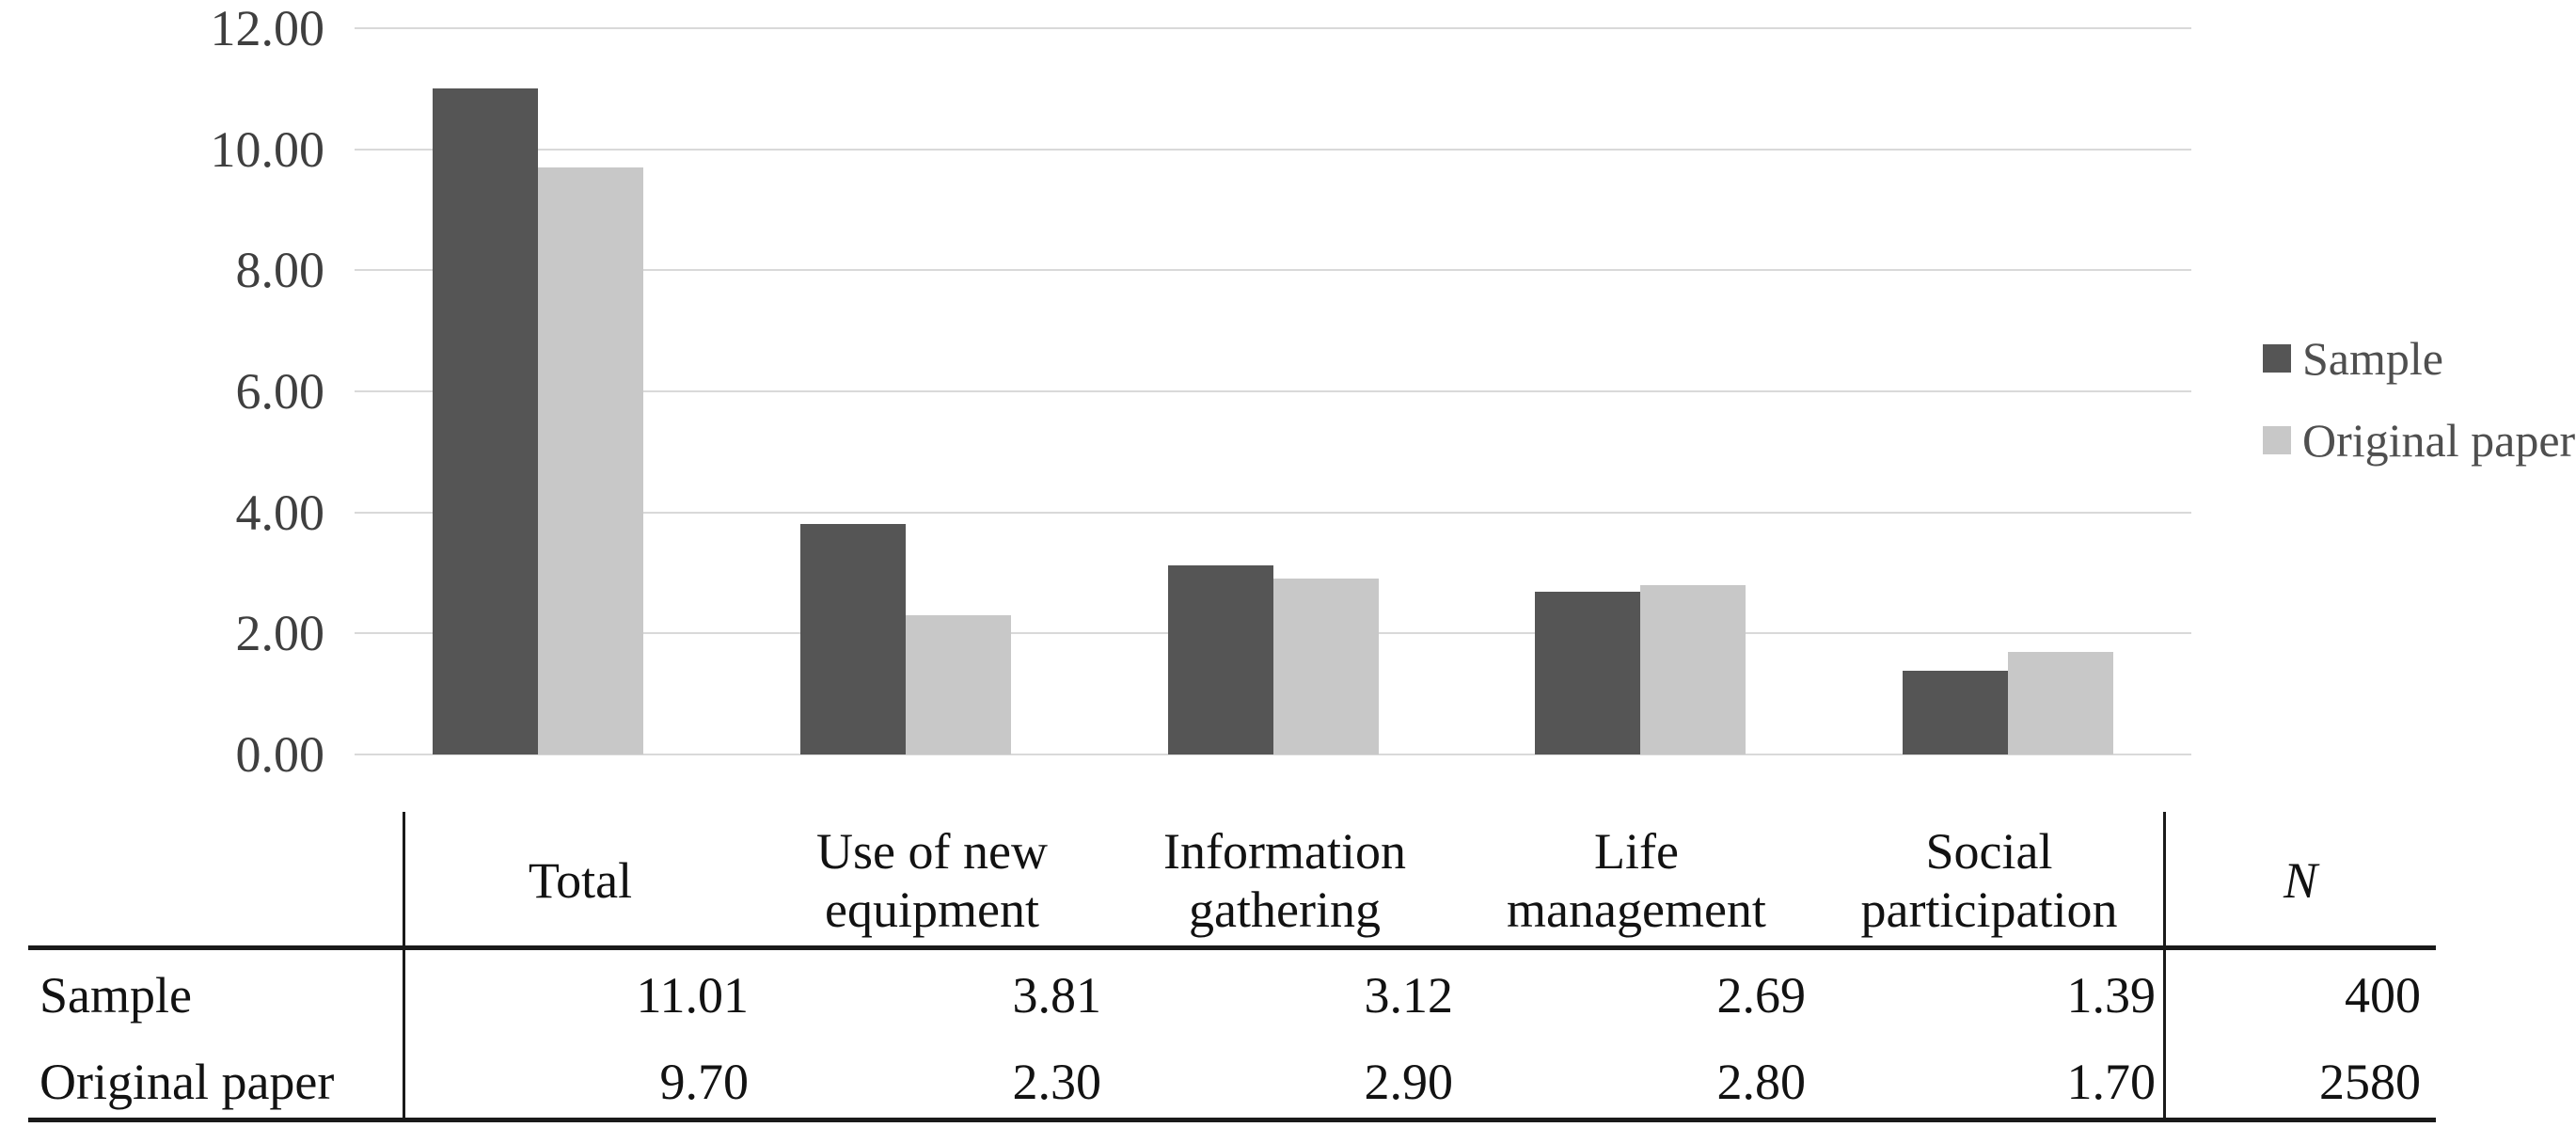  I want to click on y-tick-label-6.00: 6.00, so click(280, 392).